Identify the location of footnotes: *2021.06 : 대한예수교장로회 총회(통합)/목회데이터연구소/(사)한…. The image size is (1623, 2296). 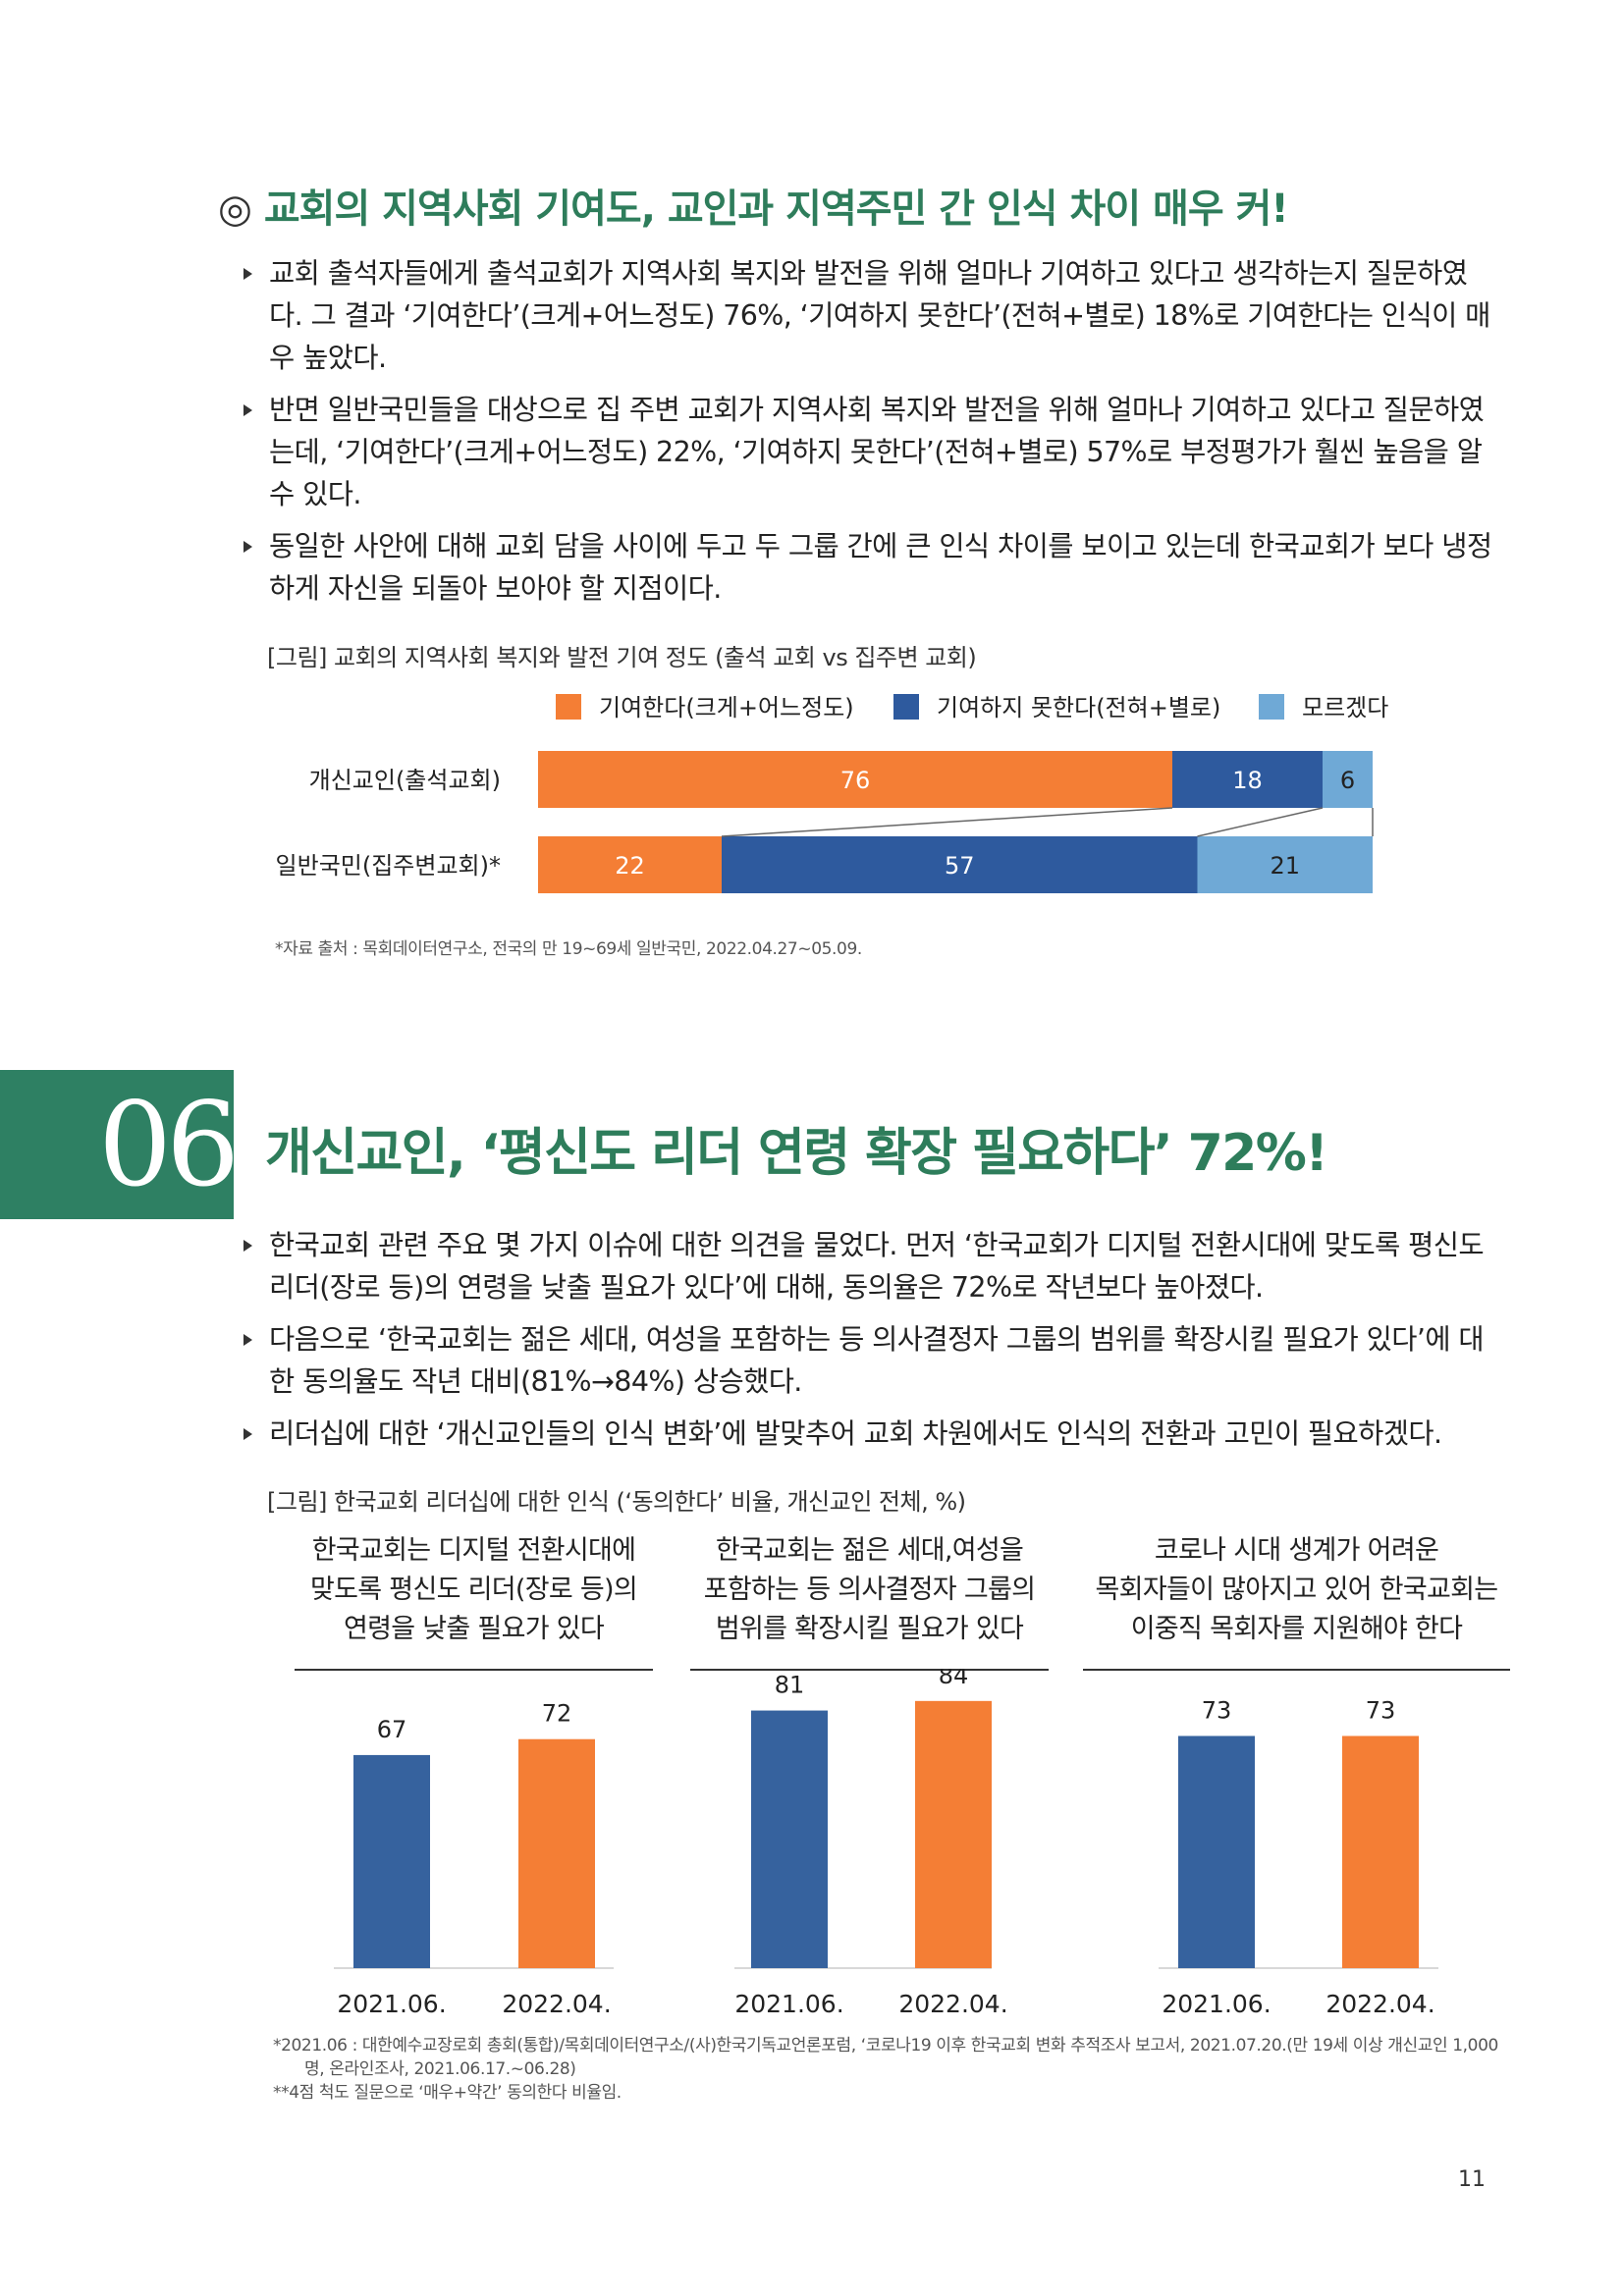
(886, 2069).